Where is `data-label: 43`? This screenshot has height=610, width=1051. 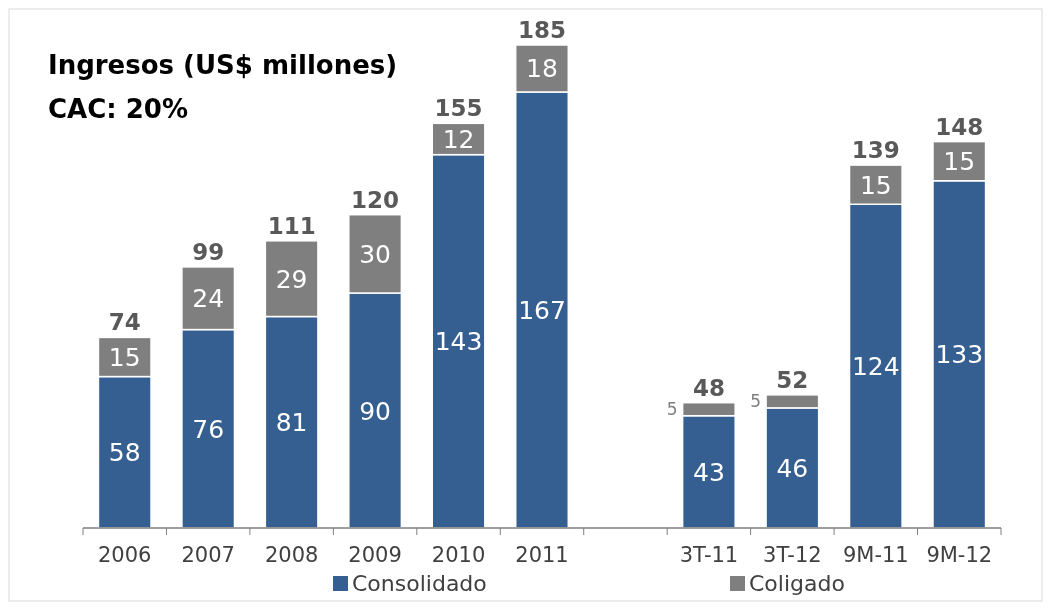 data-label: 43 is located at coordinates (709, 472).